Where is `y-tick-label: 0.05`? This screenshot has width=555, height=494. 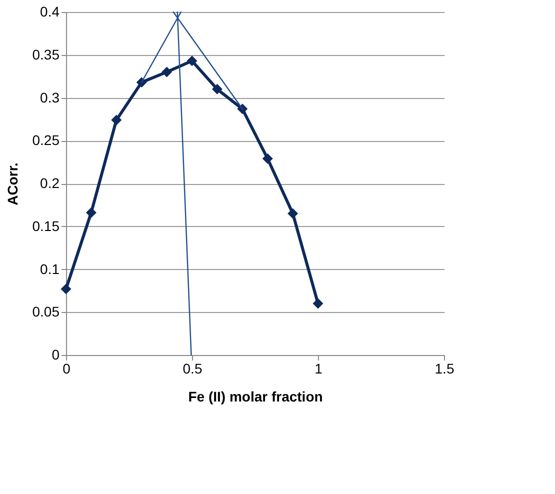
y-tick-label: 0.05 is located at coordinates (46, 312).